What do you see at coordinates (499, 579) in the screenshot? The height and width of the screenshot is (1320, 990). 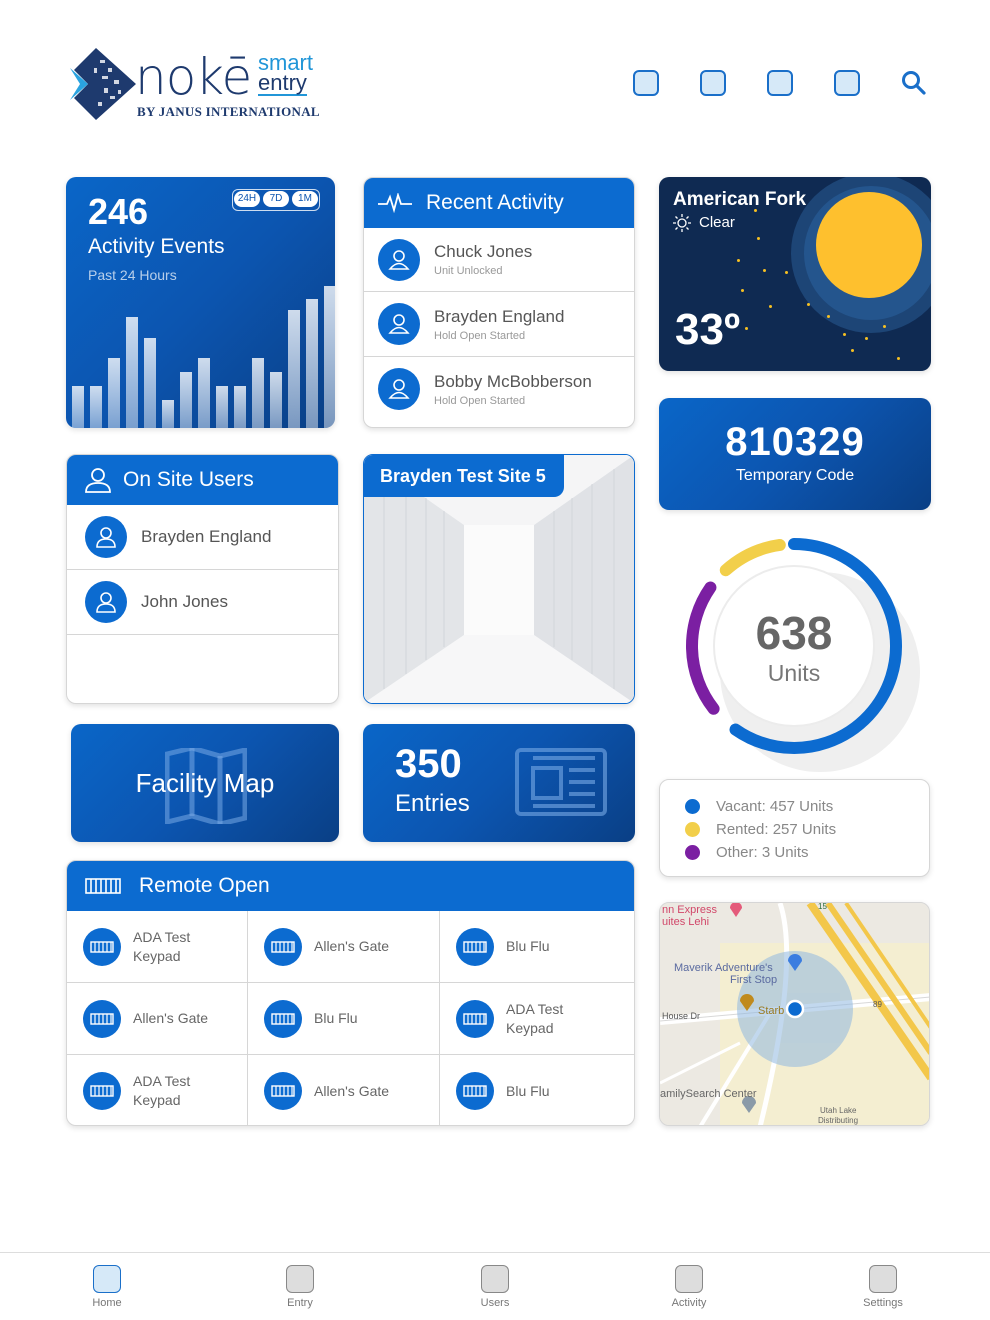 I see `site-card: Brayden Test Site 5` at bounding box center [499, 579].